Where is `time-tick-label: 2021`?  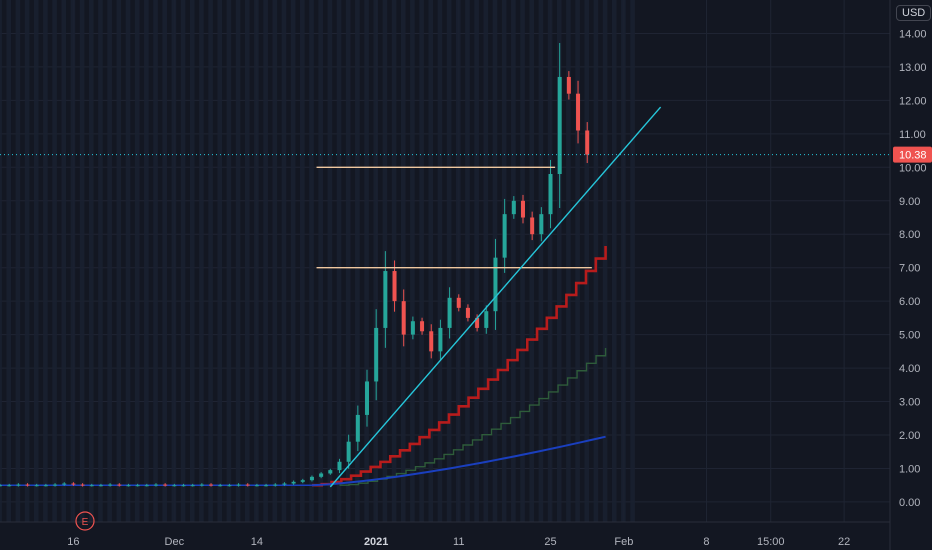 time-tick-label: 2021 is located at coordinates (376, 542).